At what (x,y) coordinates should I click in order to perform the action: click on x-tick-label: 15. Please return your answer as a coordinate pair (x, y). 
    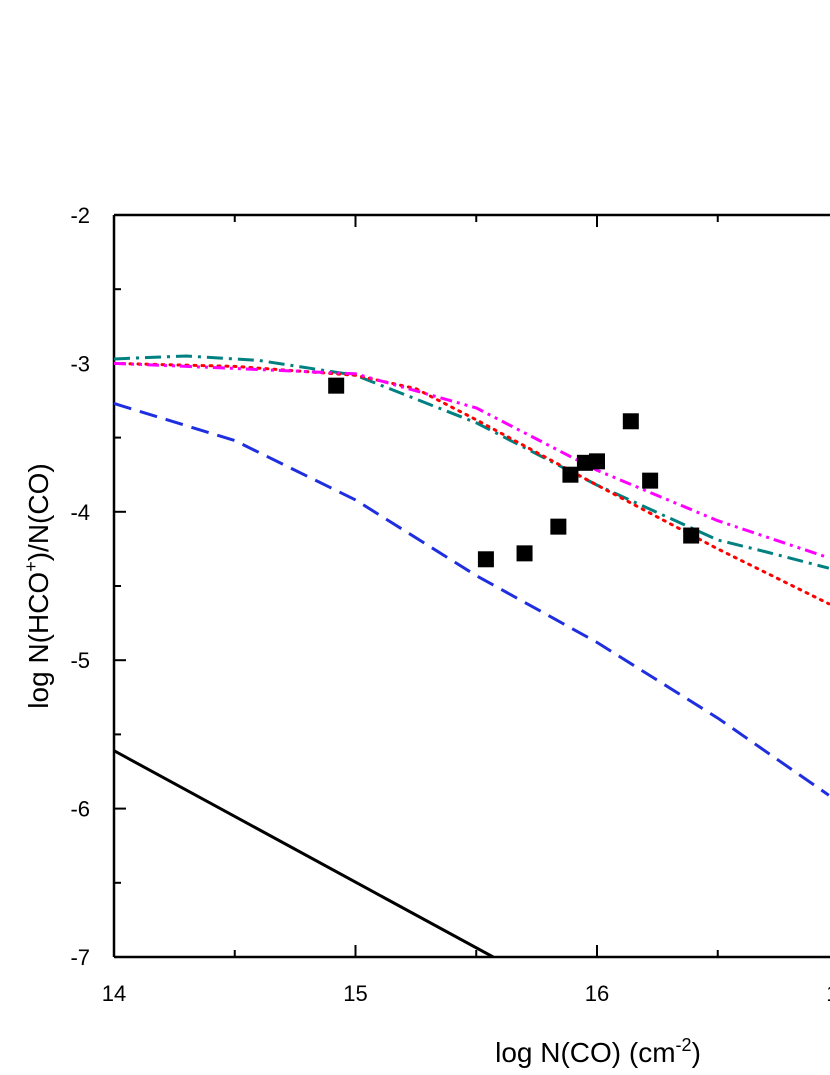
    Looking at the image, I should click on (355, 993).